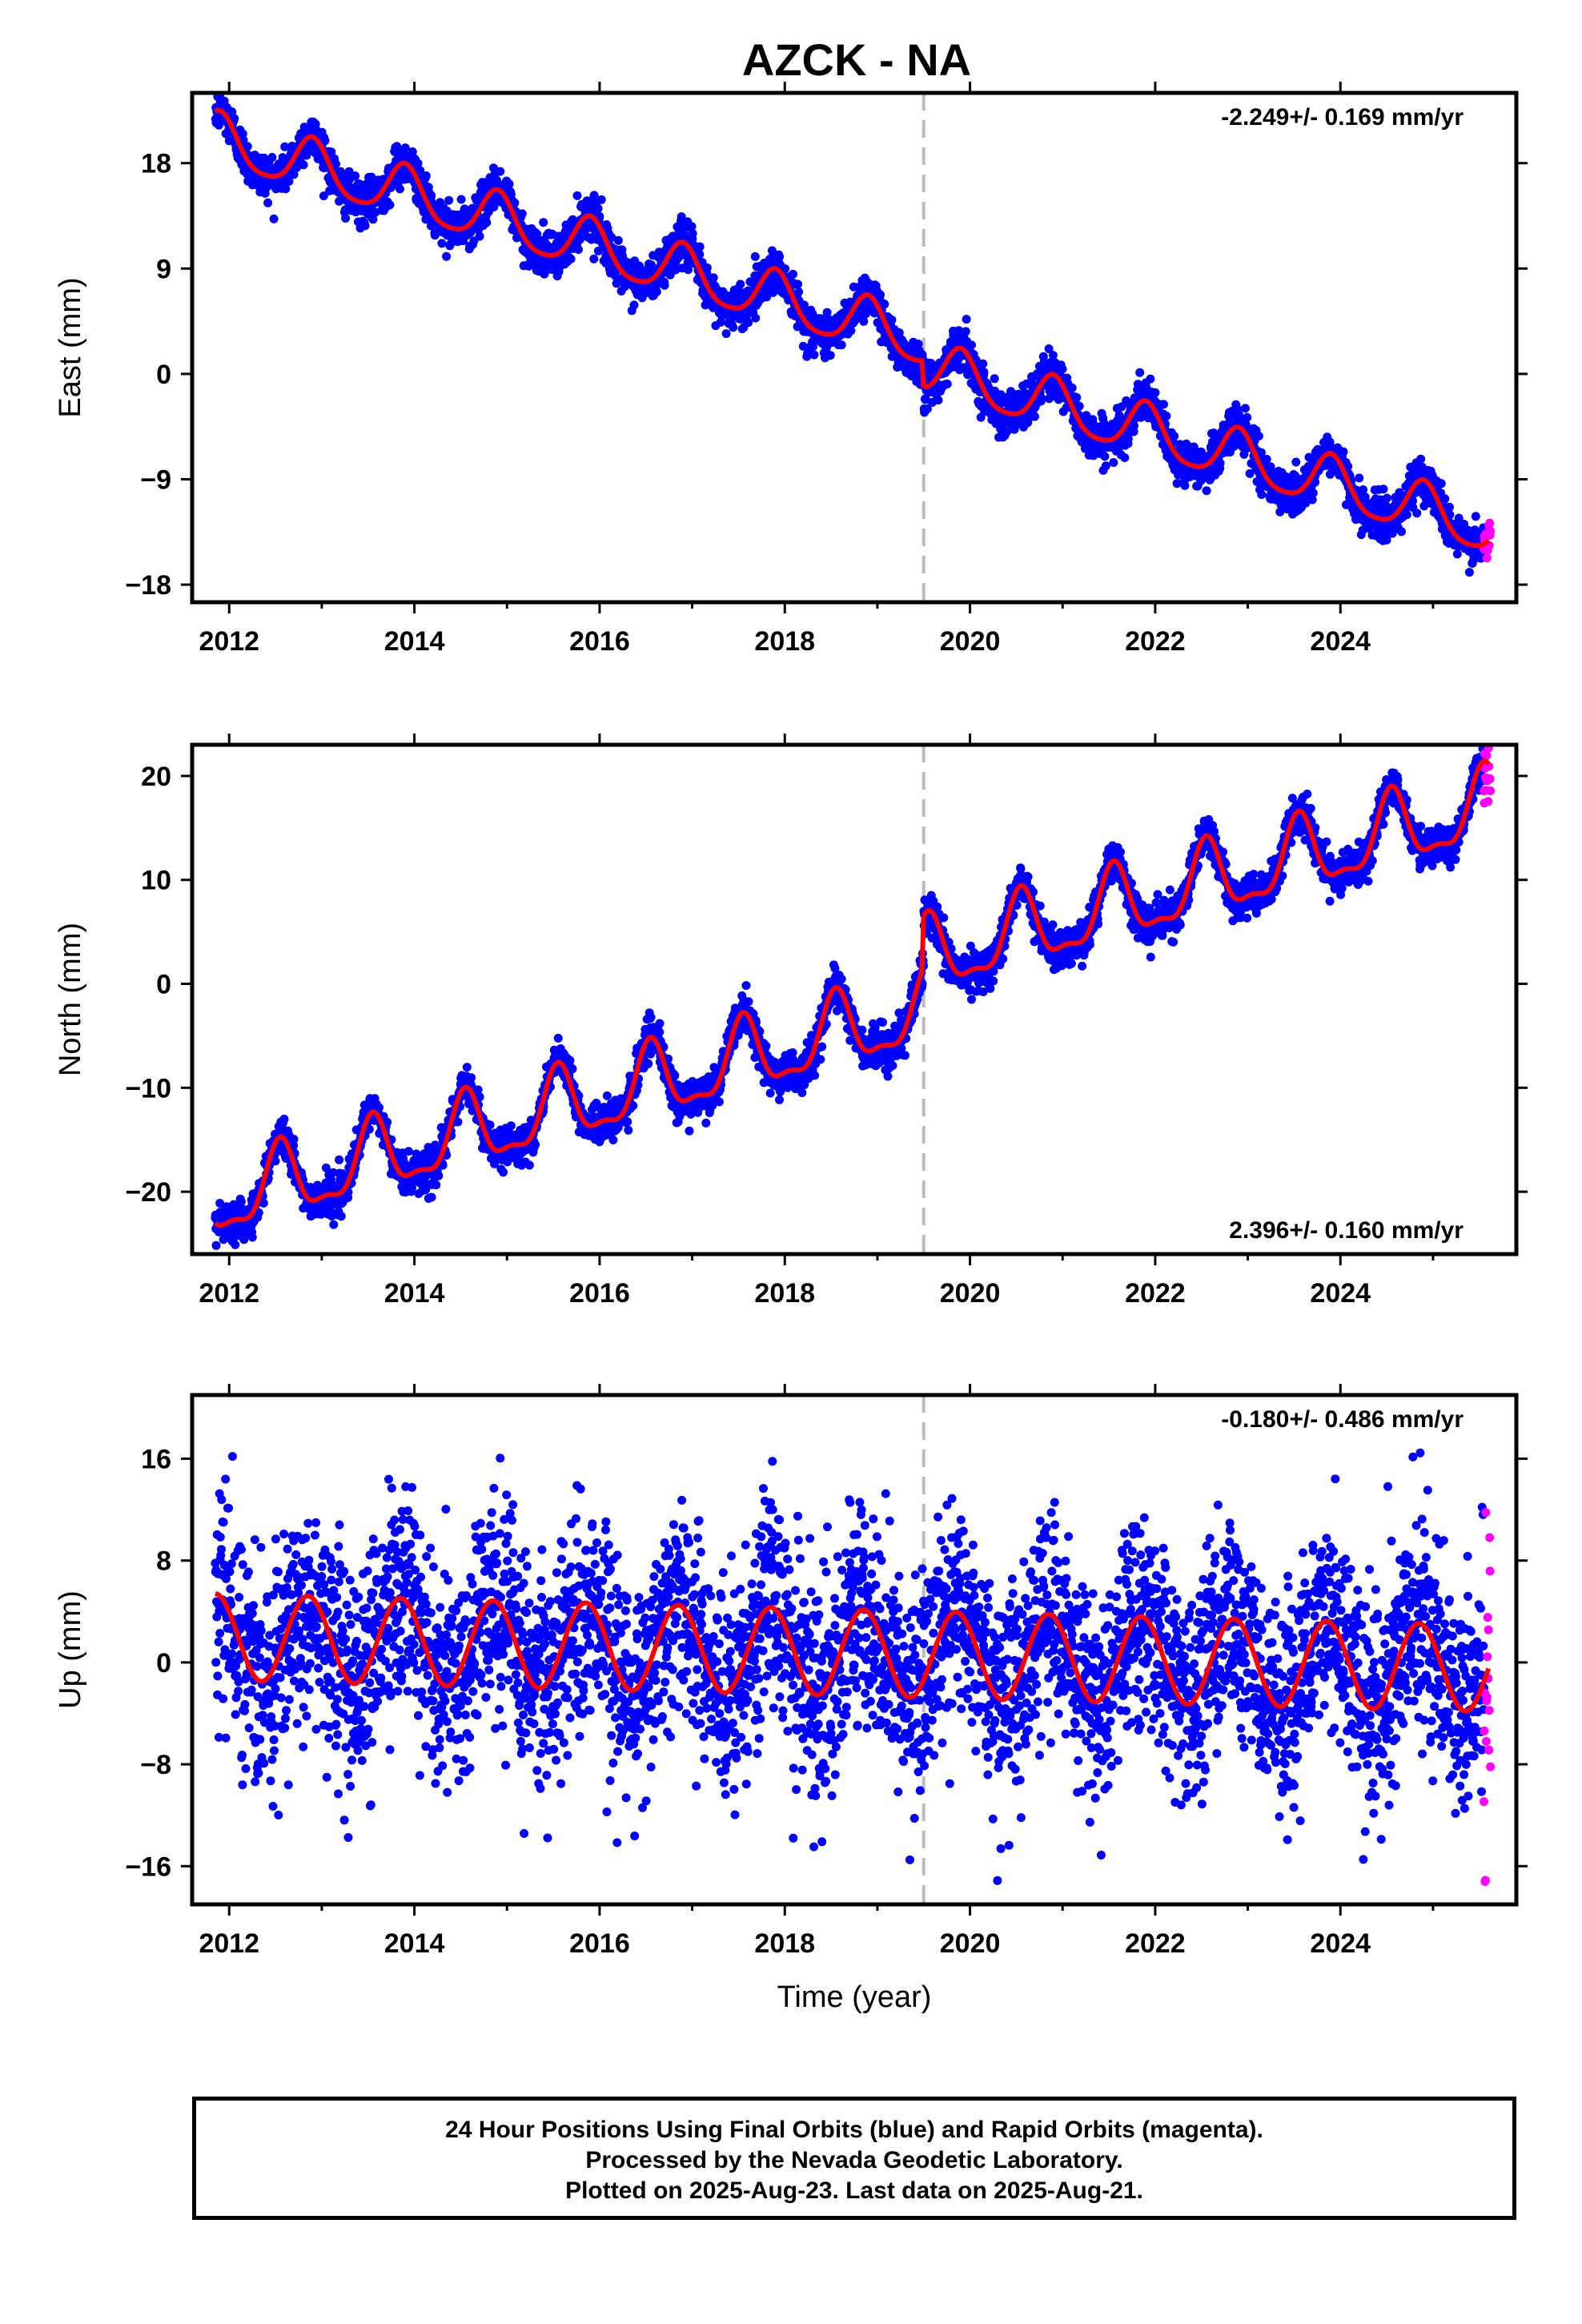  What do you see at coordinates (1342, 118) in the screenshot?
I see `rate-label: -2.249+/- 0.169 mm/yr` at bounding box center [1342, 118].